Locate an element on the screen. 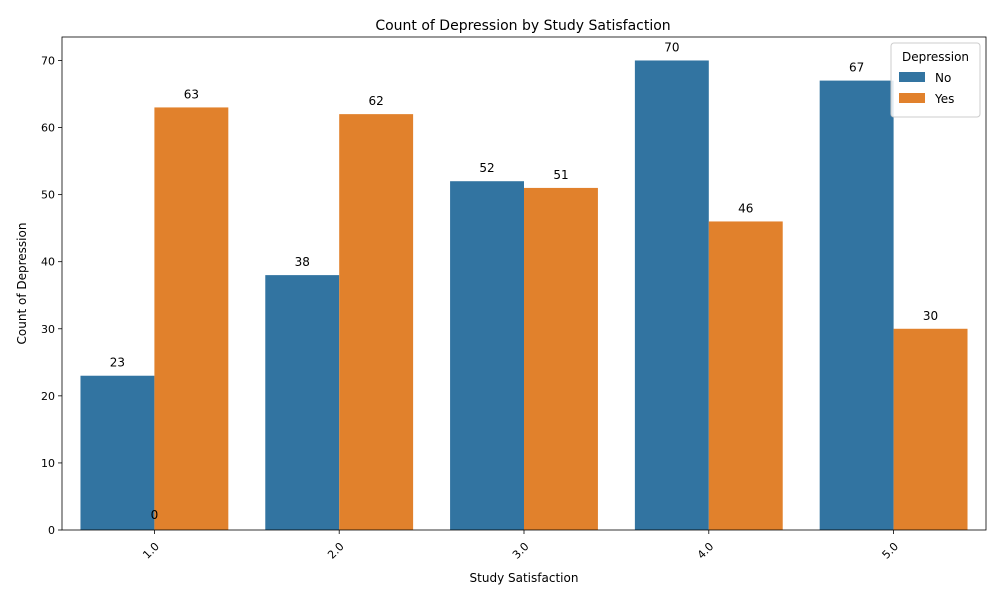 The height and width of the screenshot is (604, 1000). x-axis-label: Study Satisfaction is located at coordinates (524, 578).